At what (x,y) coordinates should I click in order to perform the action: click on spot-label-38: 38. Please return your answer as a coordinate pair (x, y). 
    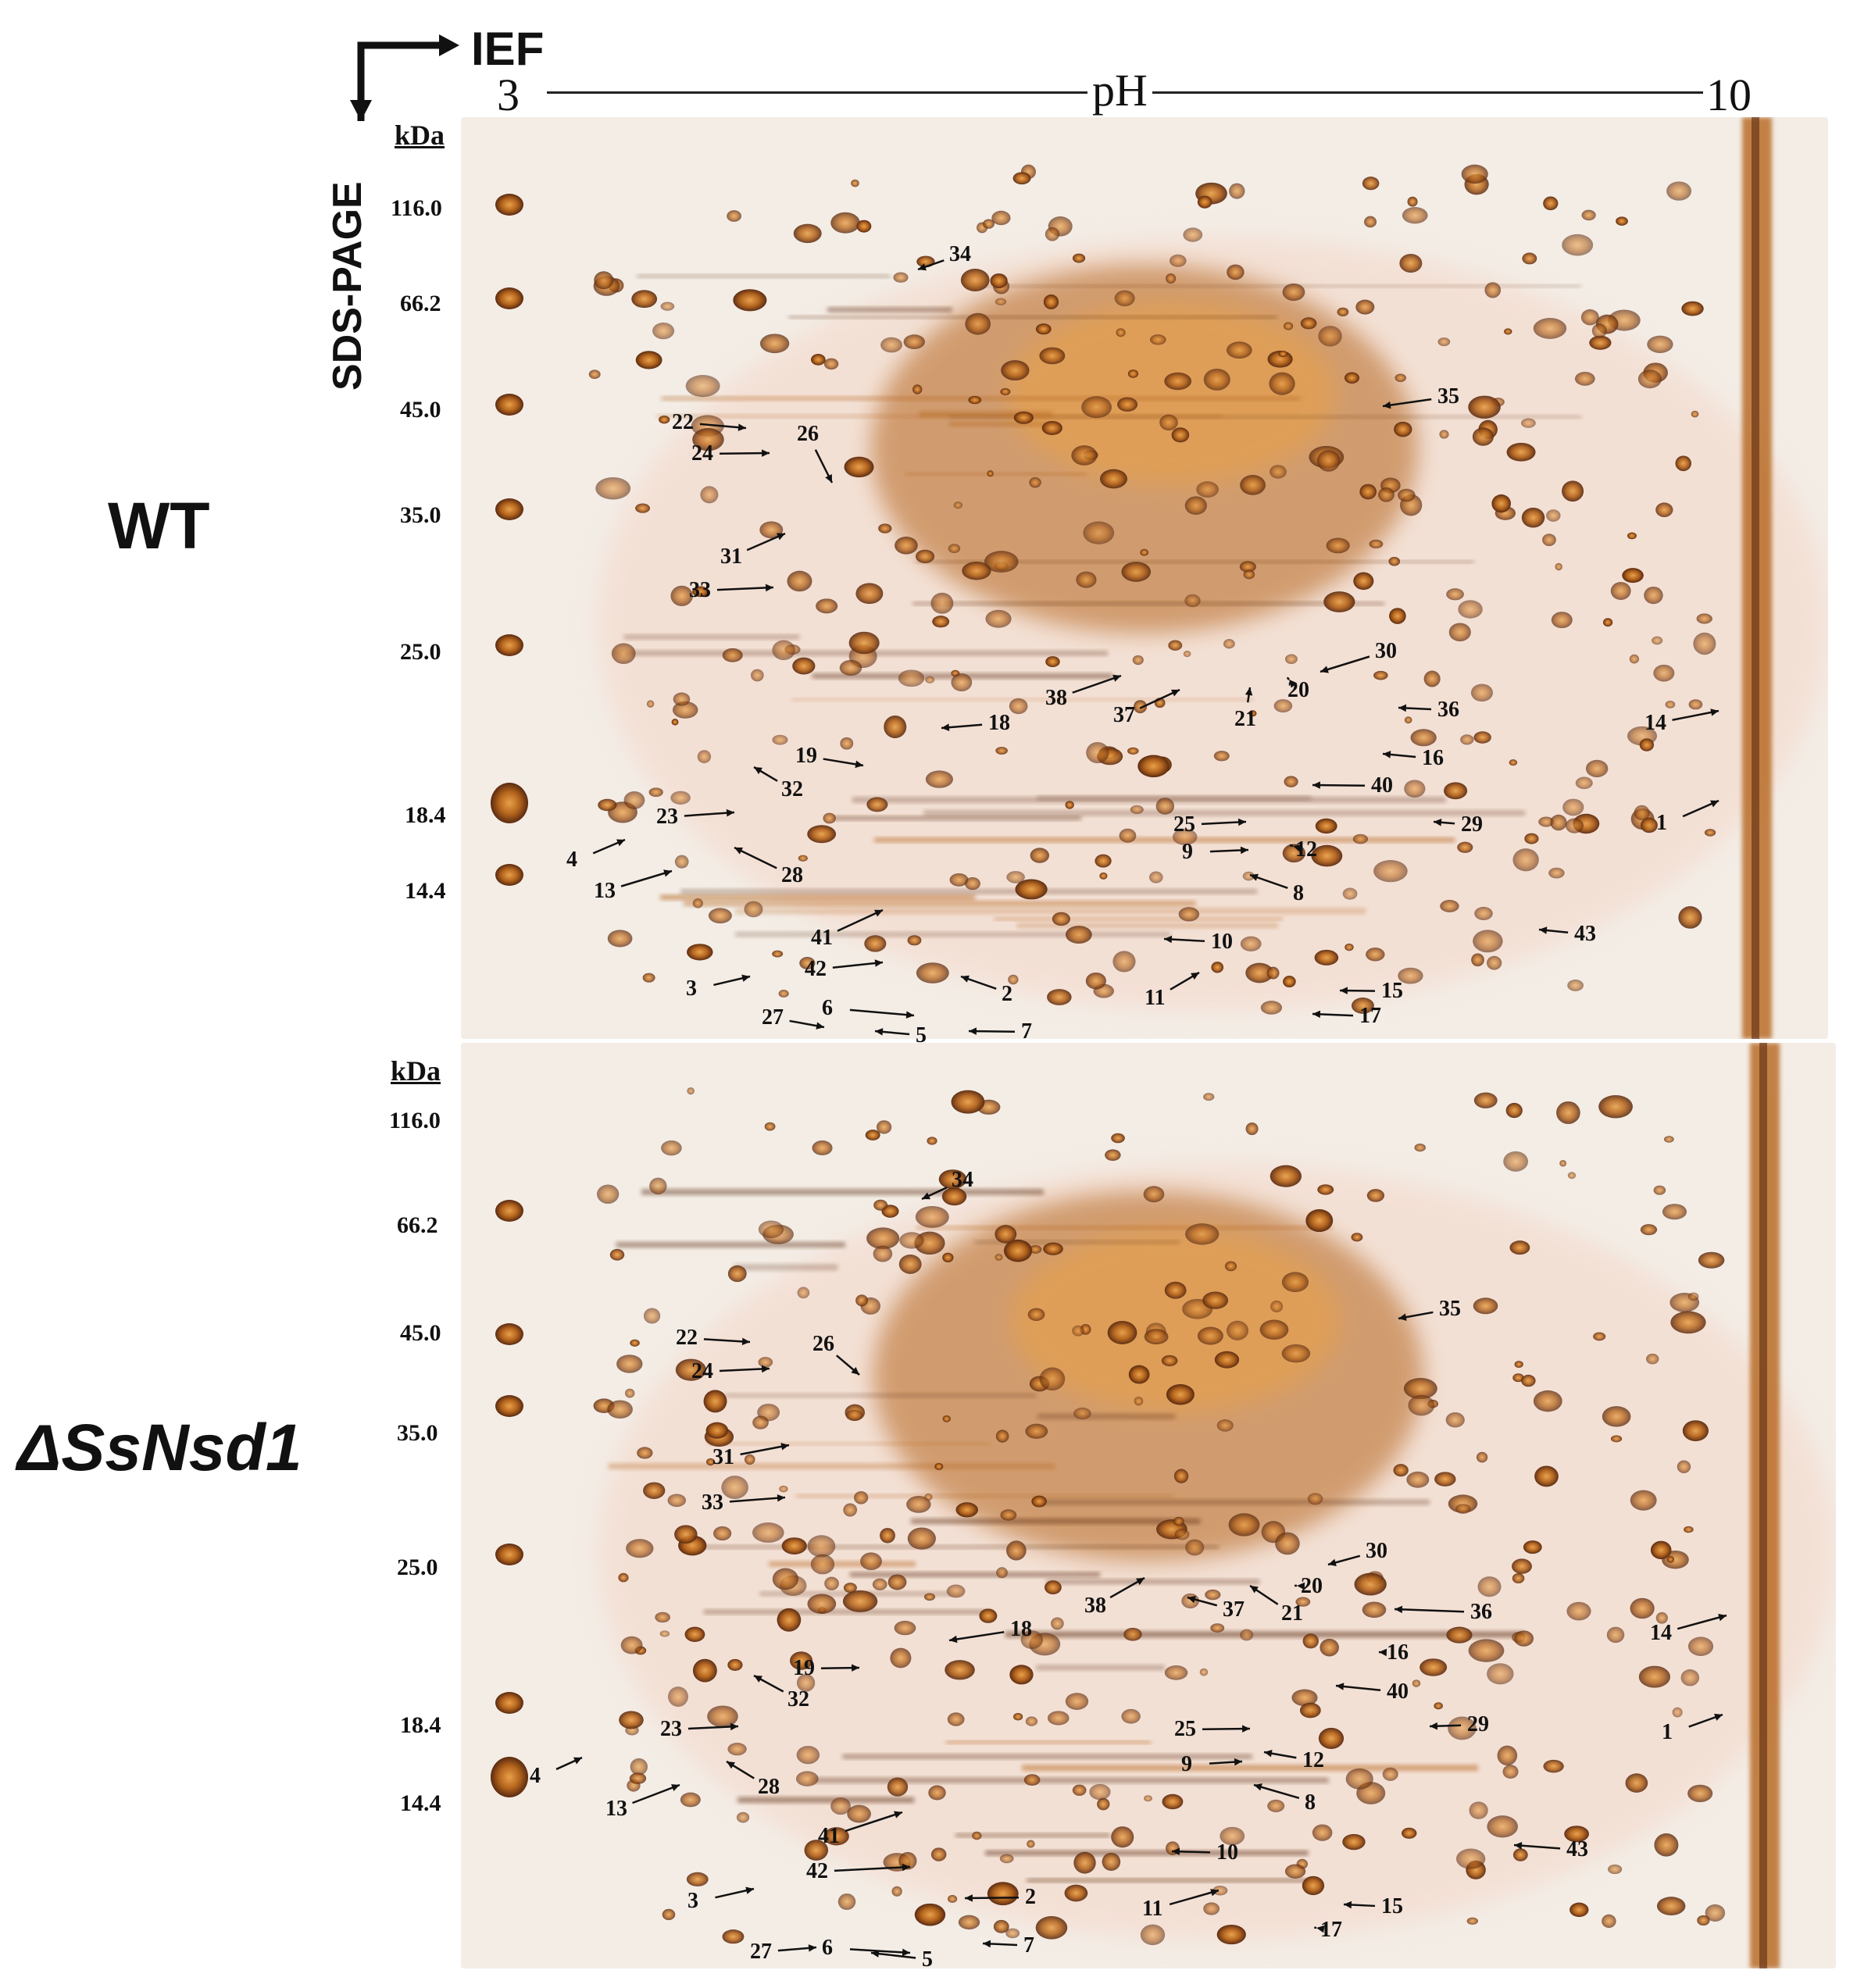
    Looking at the image, I should click on (1095, 1606).